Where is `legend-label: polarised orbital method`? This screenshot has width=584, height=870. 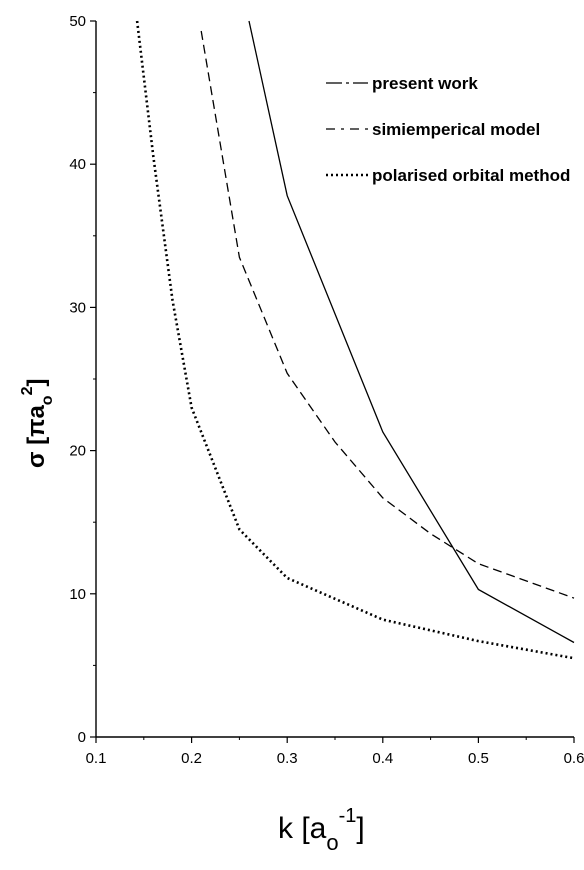 legend-label: polarised orbital method is located at coordinates (471, 175).